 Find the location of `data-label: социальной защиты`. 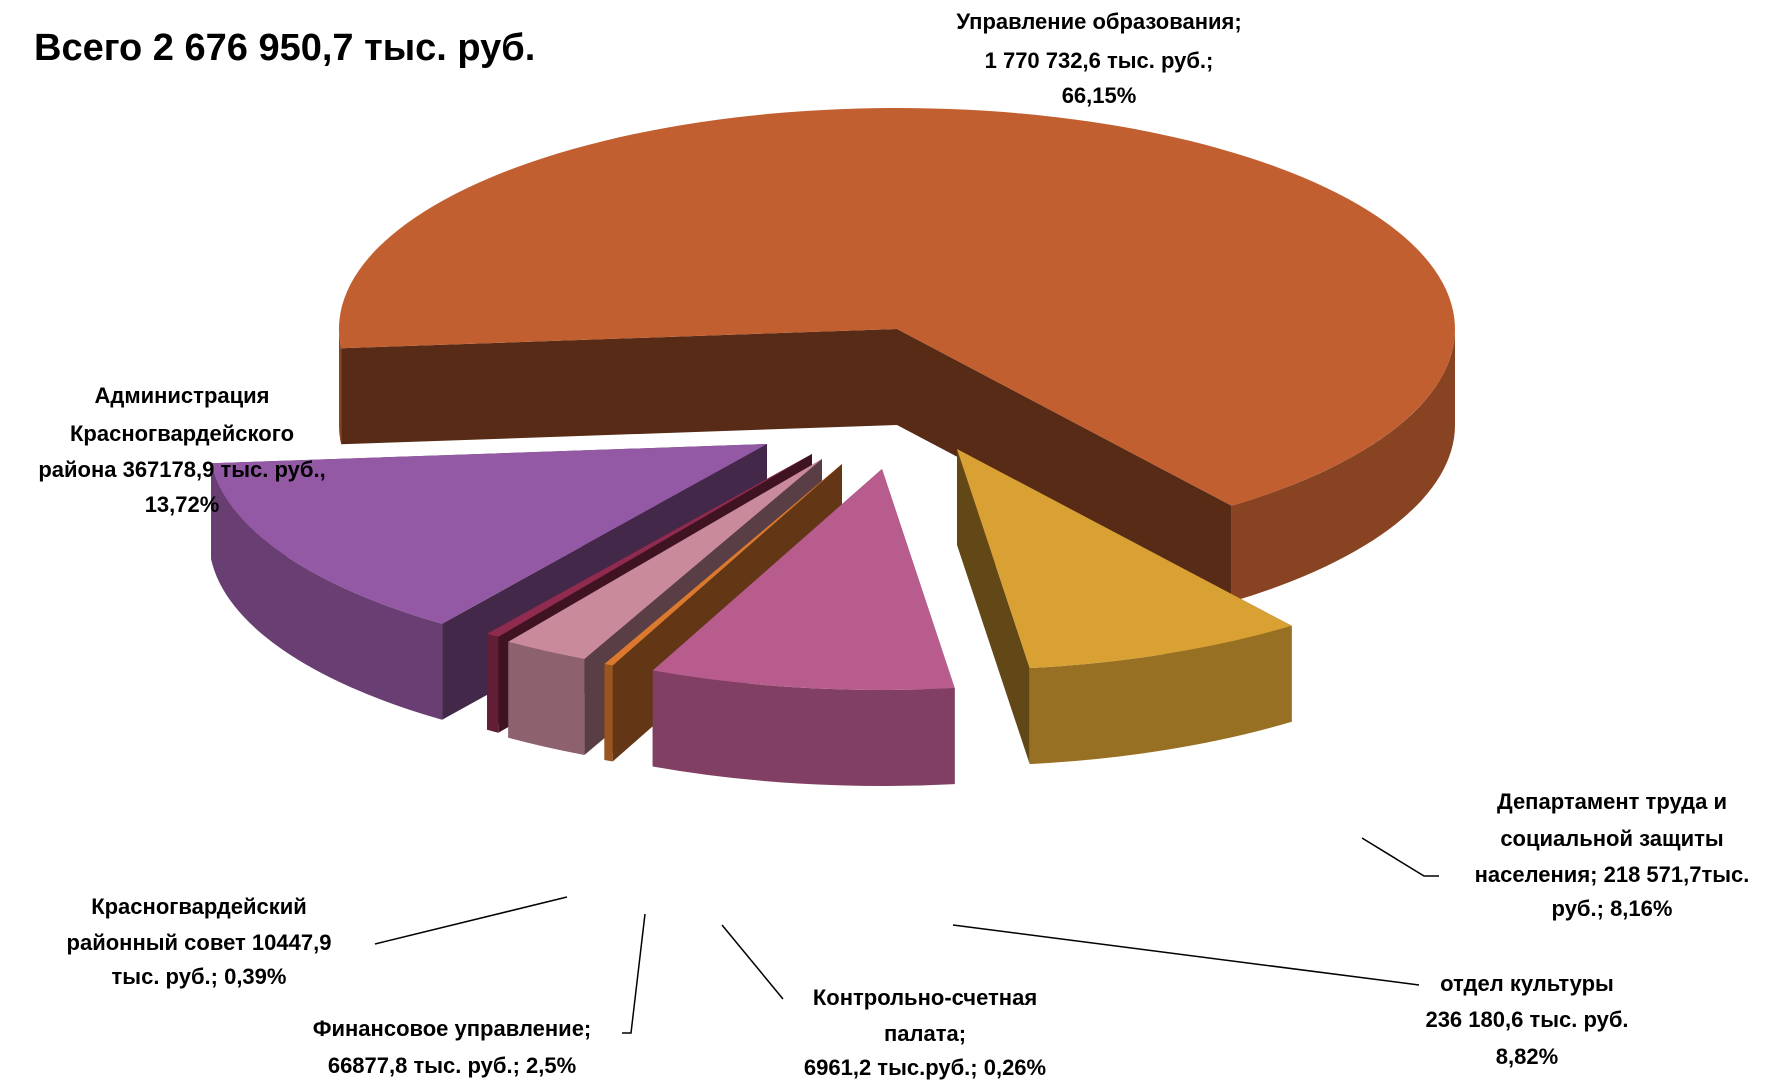

data-label: социальной защиты is located at coordinates (1611, 838).